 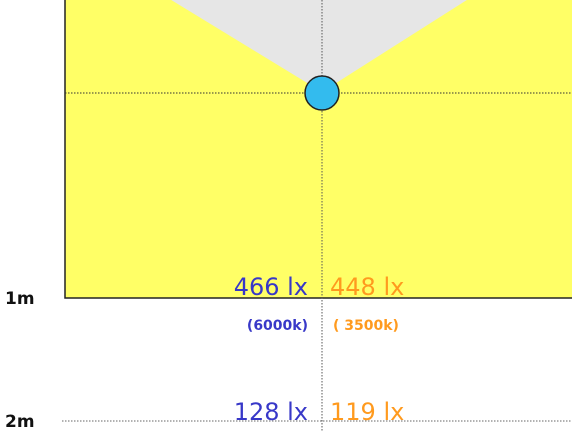 I want to click on cool-lux: 466 lx, so click(x=271, y=287).